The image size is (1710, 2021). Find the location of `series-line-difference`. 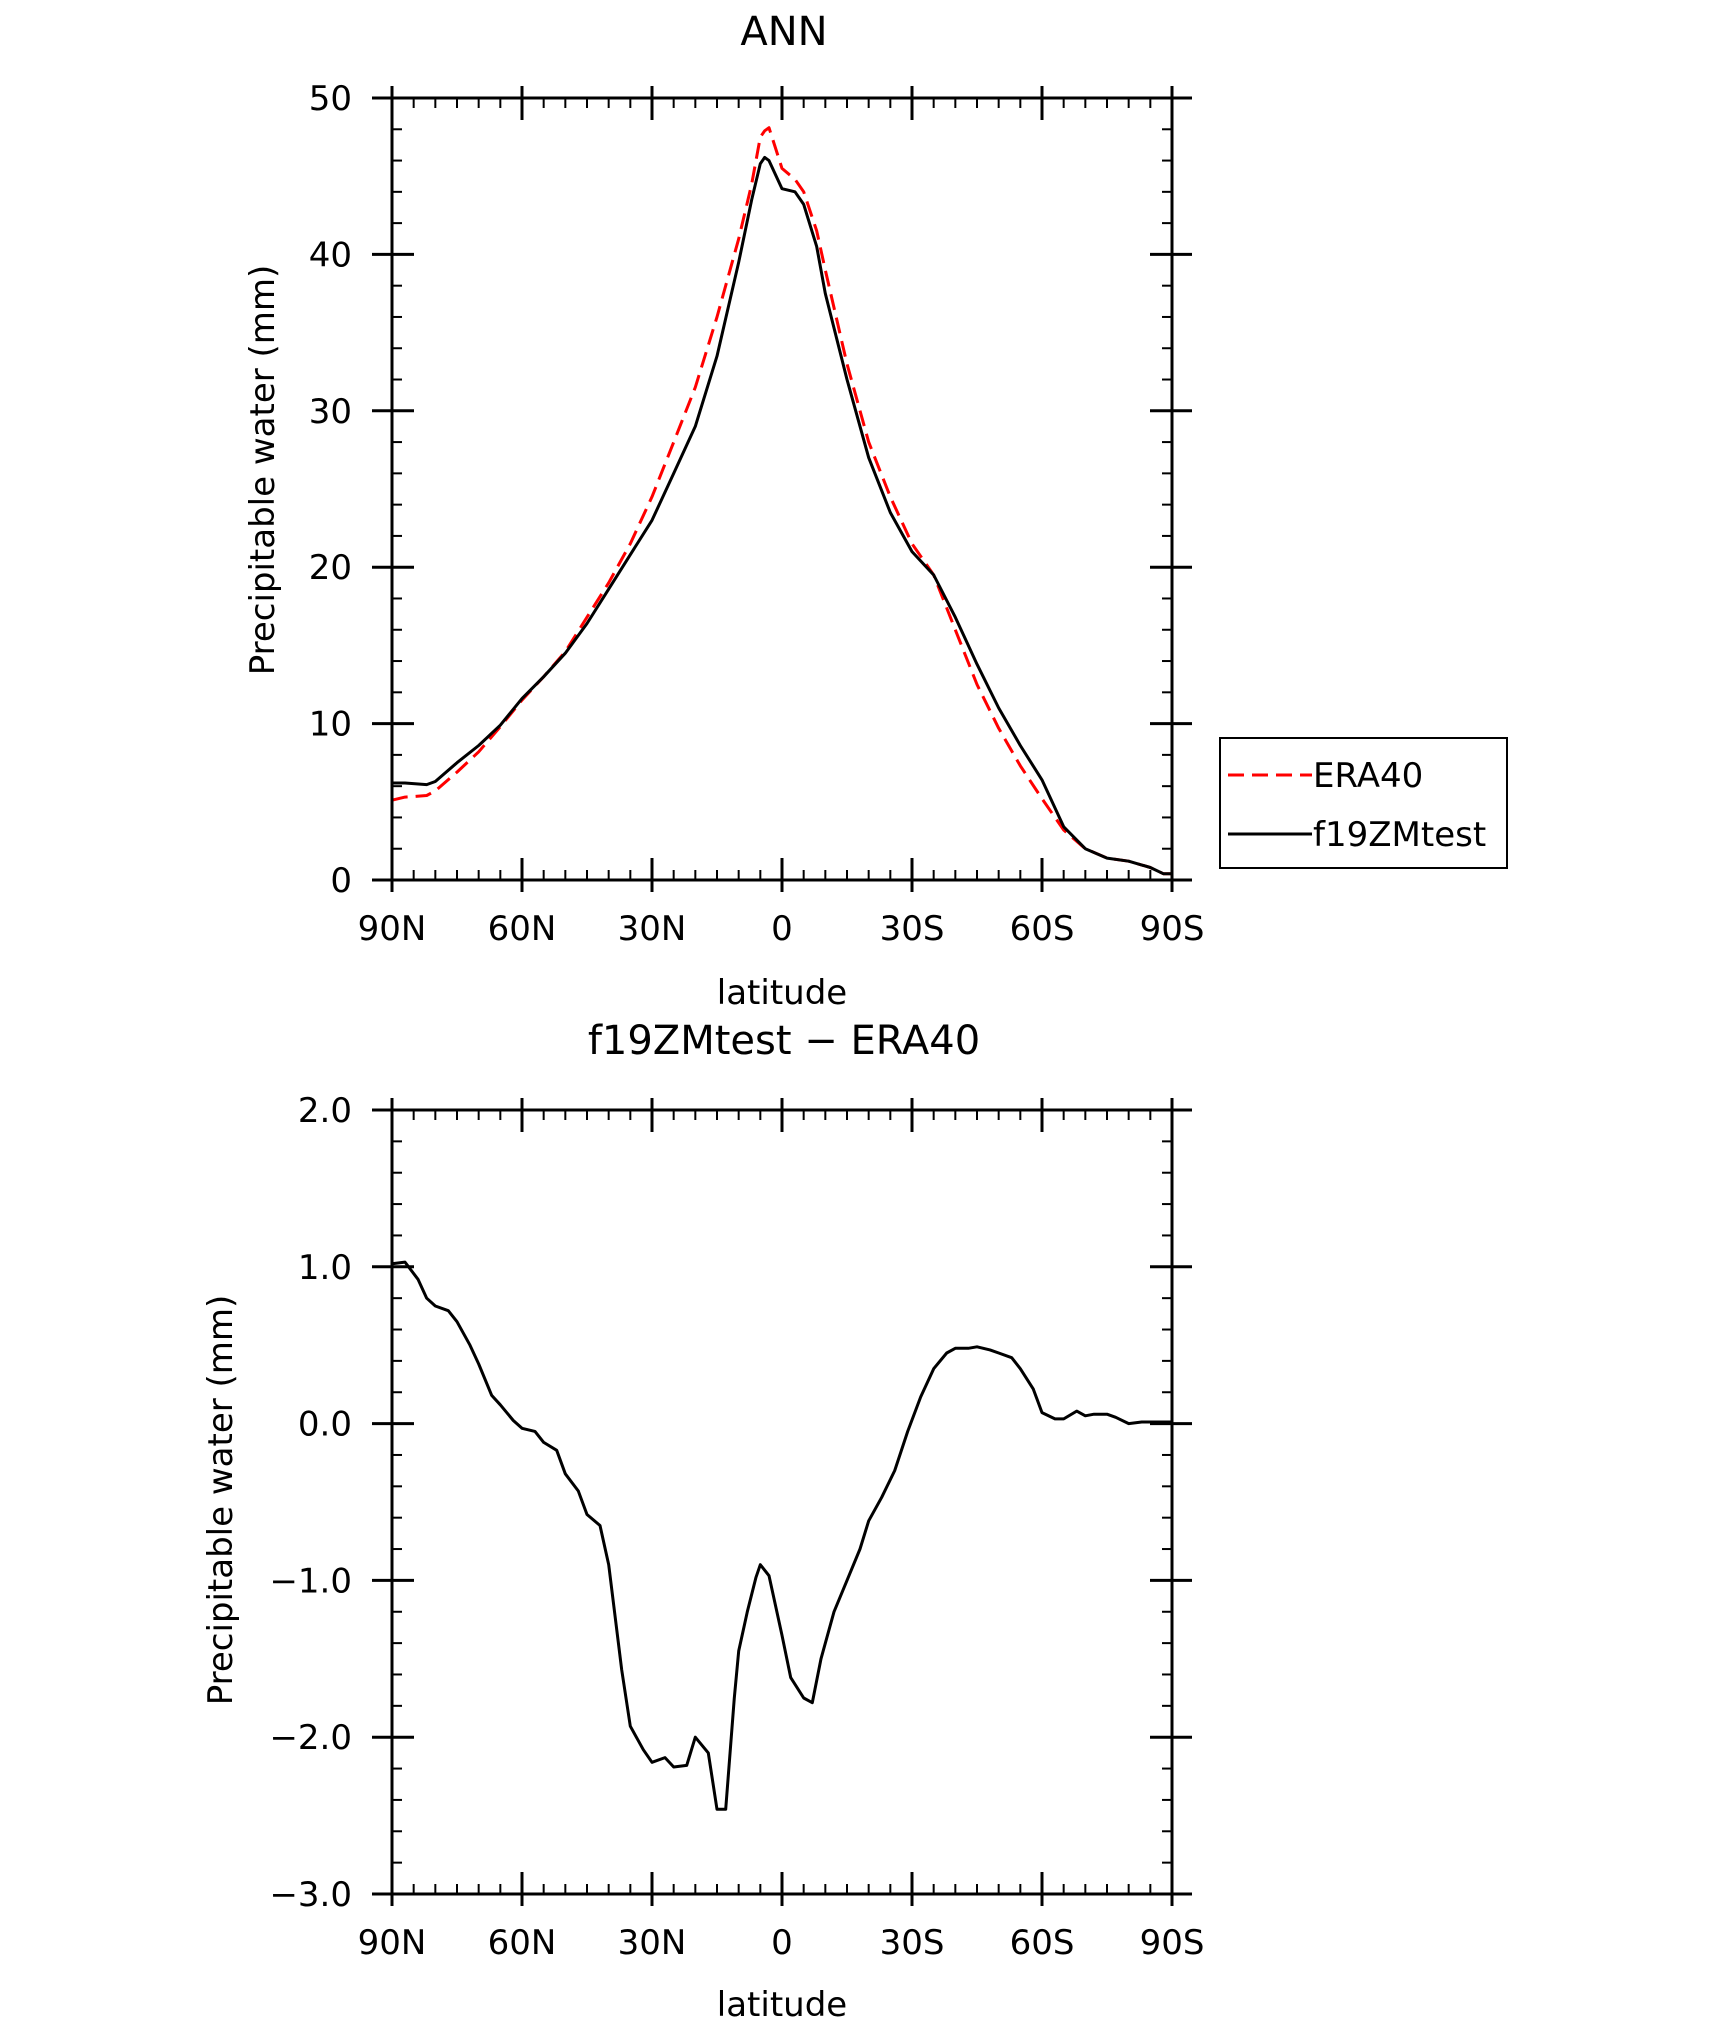

series-line-difference is located at coordinates (781, 1535).